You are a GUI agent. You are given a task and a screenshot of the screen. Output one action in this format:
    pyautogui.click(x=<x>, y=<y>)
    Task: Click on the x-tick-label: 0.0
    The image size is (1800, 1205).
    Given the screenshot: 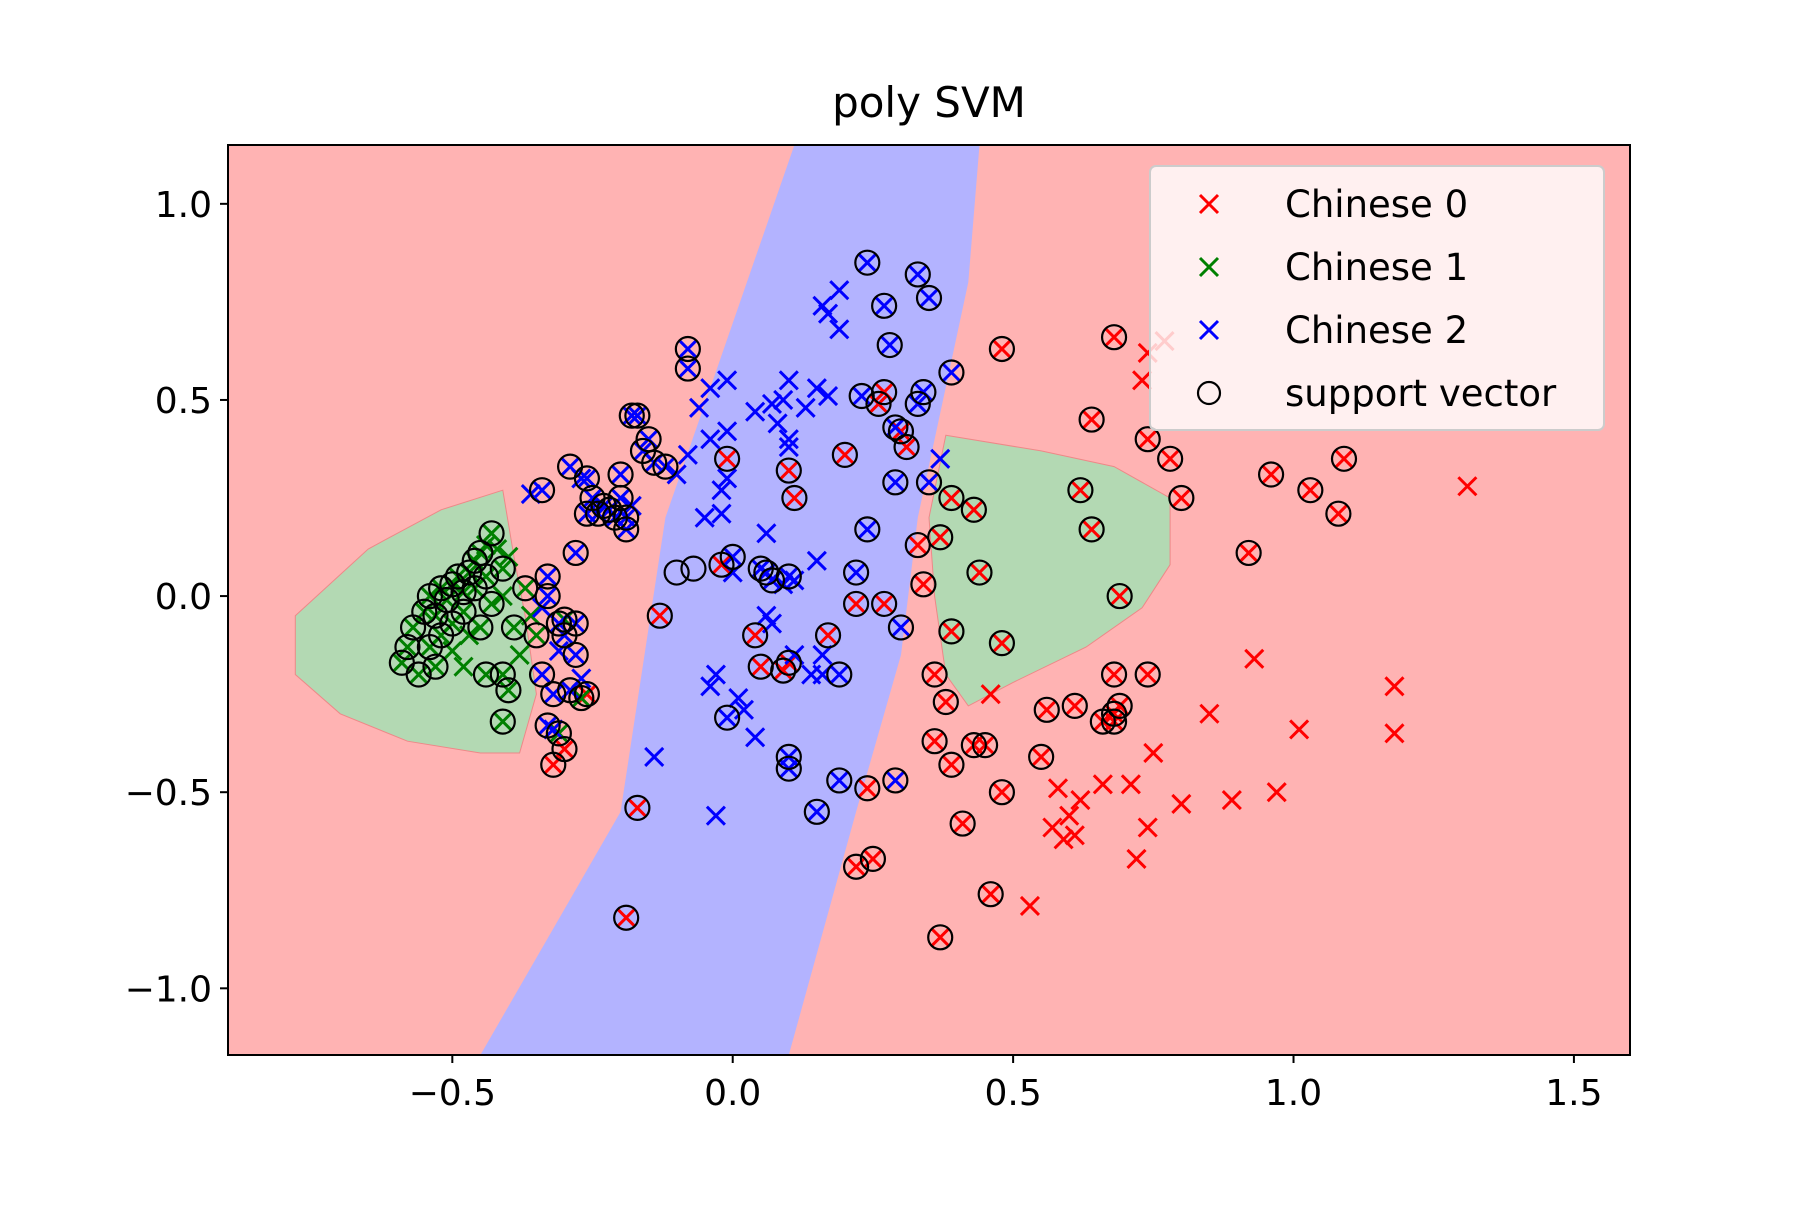 What is the action you would take?
    pyautogui.click(x=732, y=1093)
    